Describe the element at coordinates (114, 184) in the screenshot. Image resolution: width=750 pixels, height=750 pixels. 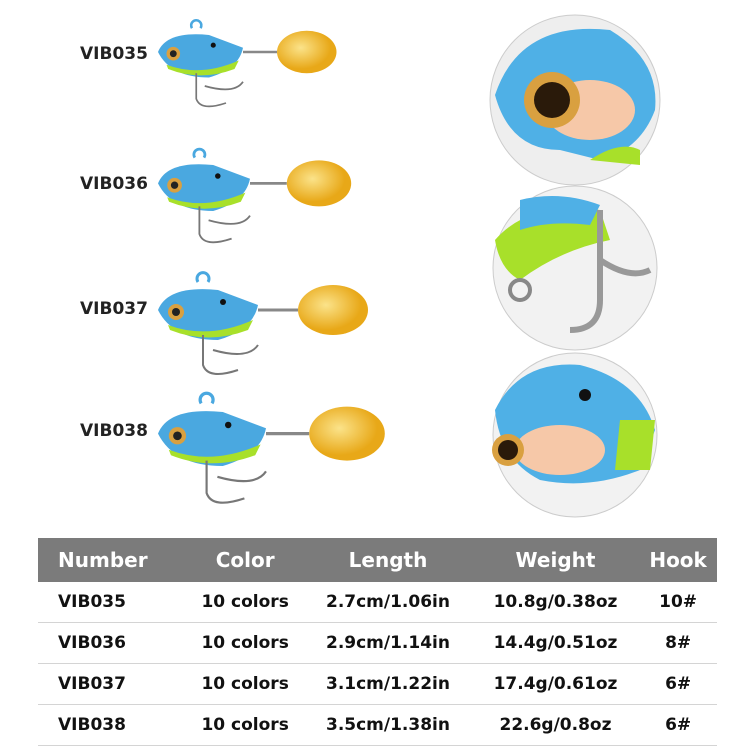
I see `lure-label: VIB036` at that location.